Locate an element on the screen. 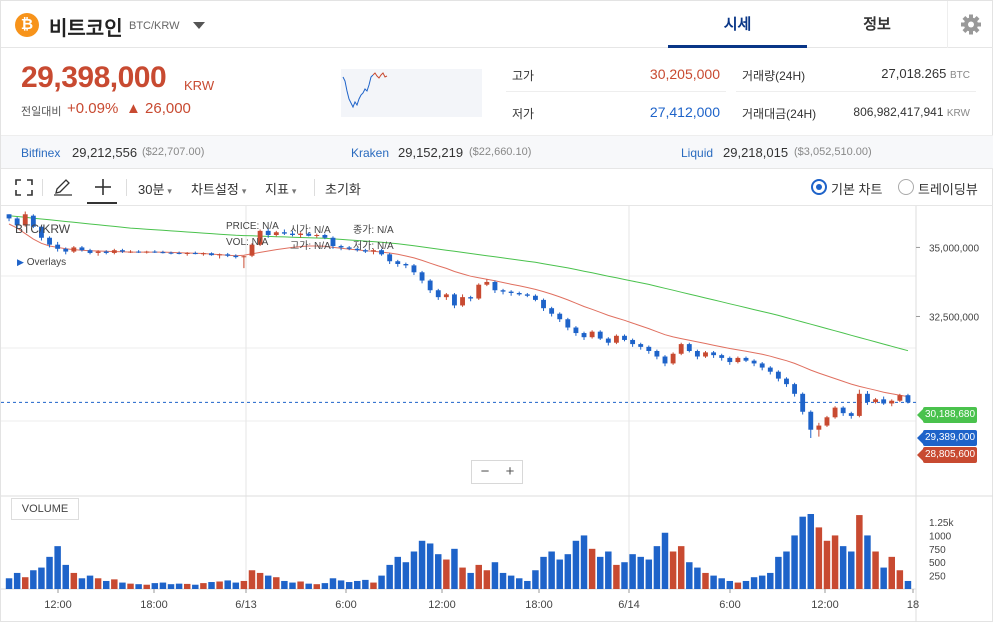  tab-price: 시세 is located at coordinates (737, 24).